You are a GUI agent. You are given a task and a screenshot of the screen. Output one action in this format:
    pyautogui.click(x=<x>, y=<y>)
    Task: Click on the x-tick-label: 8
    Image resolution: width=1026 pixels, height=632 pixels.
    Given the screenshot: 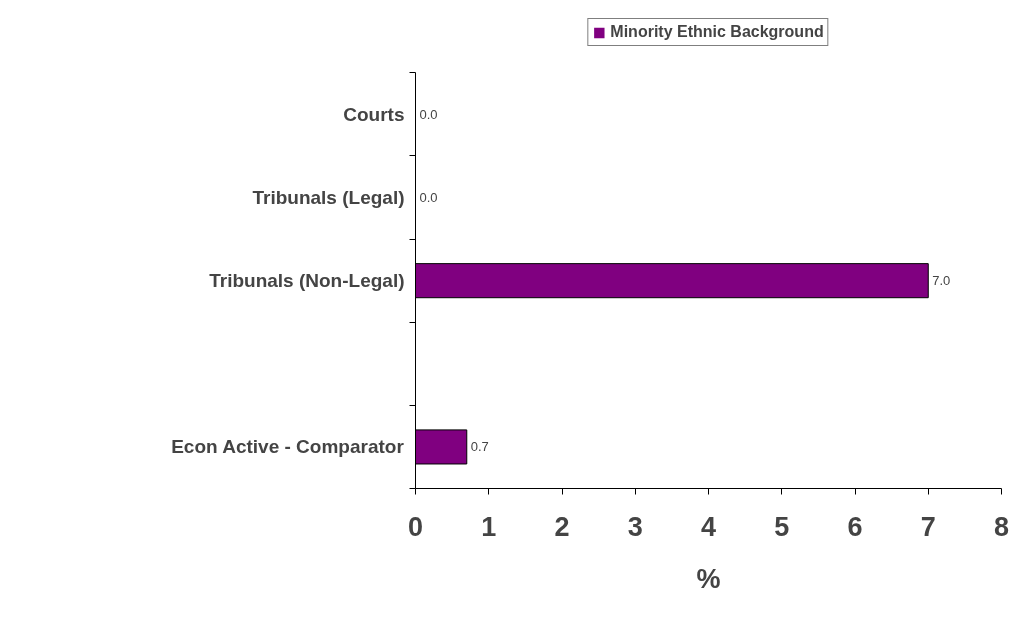 What is the action you would take?
    pyautogui.click(x=1001, y=526)
    